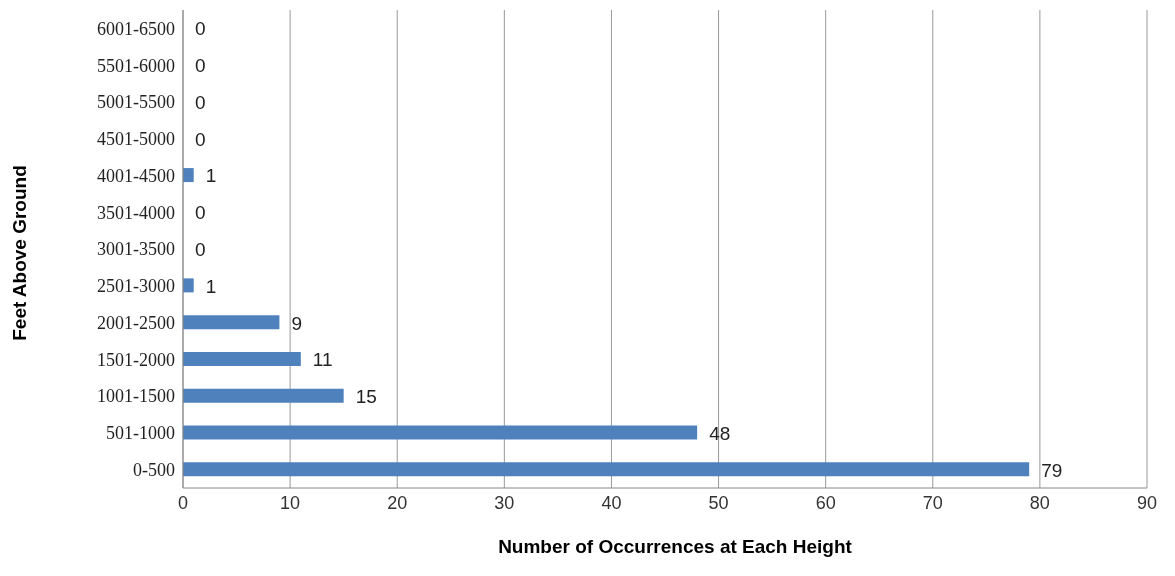 Image resolution: width=1175 pixels, height=576 pixels. What do you see at coordinates (136, 139) in the screenshot?
I see `y-tick-label: 4501-5000` at bounding box center [136, 139].